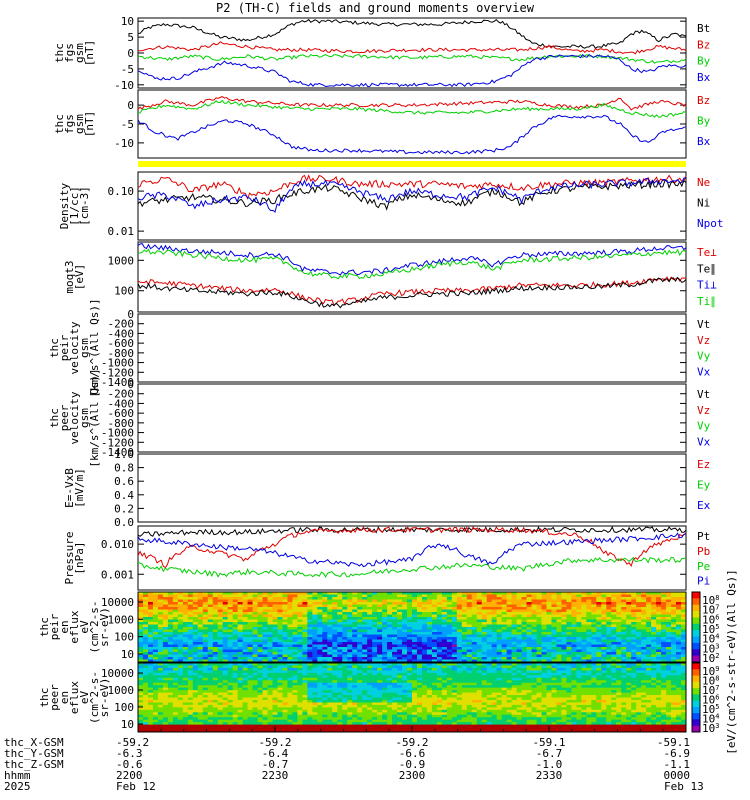 The image size is (750, 800). I want to click on panel-10-colorbar-tick: 10³, so click(710, 728).